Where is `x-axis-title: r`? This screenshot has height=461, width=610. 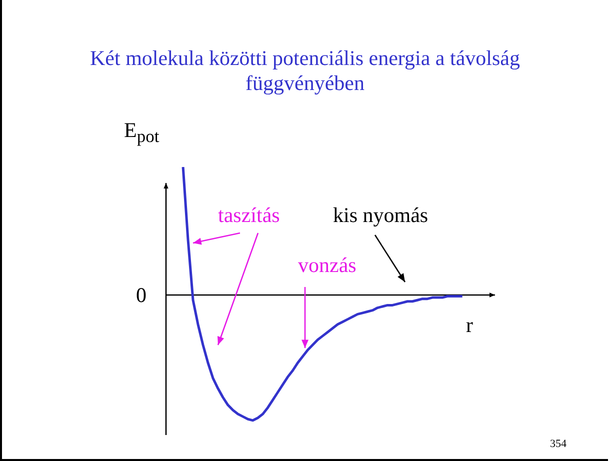
x-axis-title: r is located at coordinates (469, 325).